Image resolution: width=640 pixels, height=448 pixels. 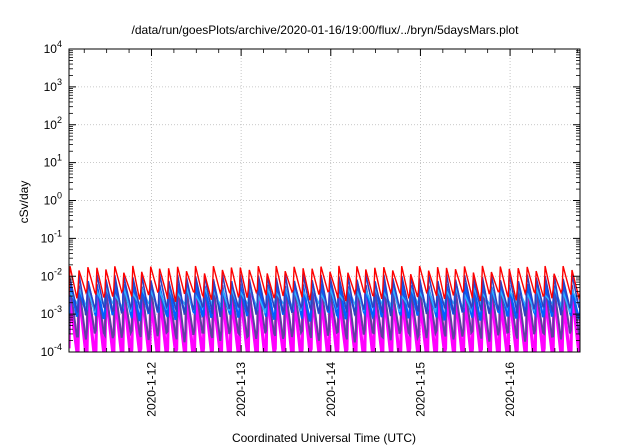 What do you see at coordinates (51, 312) in the screenshot?
I see `y-tick-label: 10⁻³` at bounding box center [51, 312].